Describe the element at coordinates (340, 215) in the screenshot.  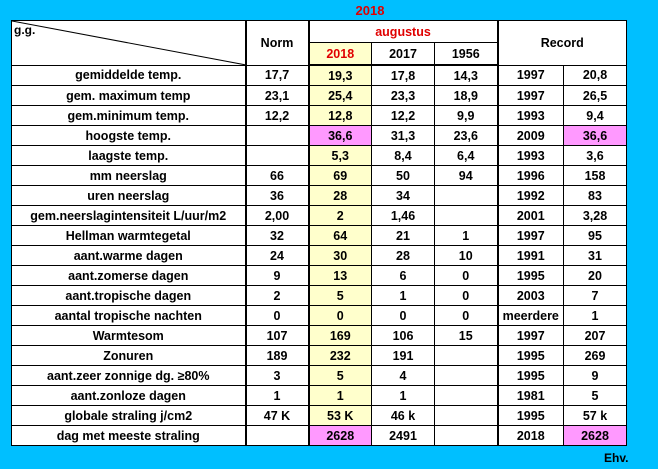
I see `value-2018-cell: 2` at that location.